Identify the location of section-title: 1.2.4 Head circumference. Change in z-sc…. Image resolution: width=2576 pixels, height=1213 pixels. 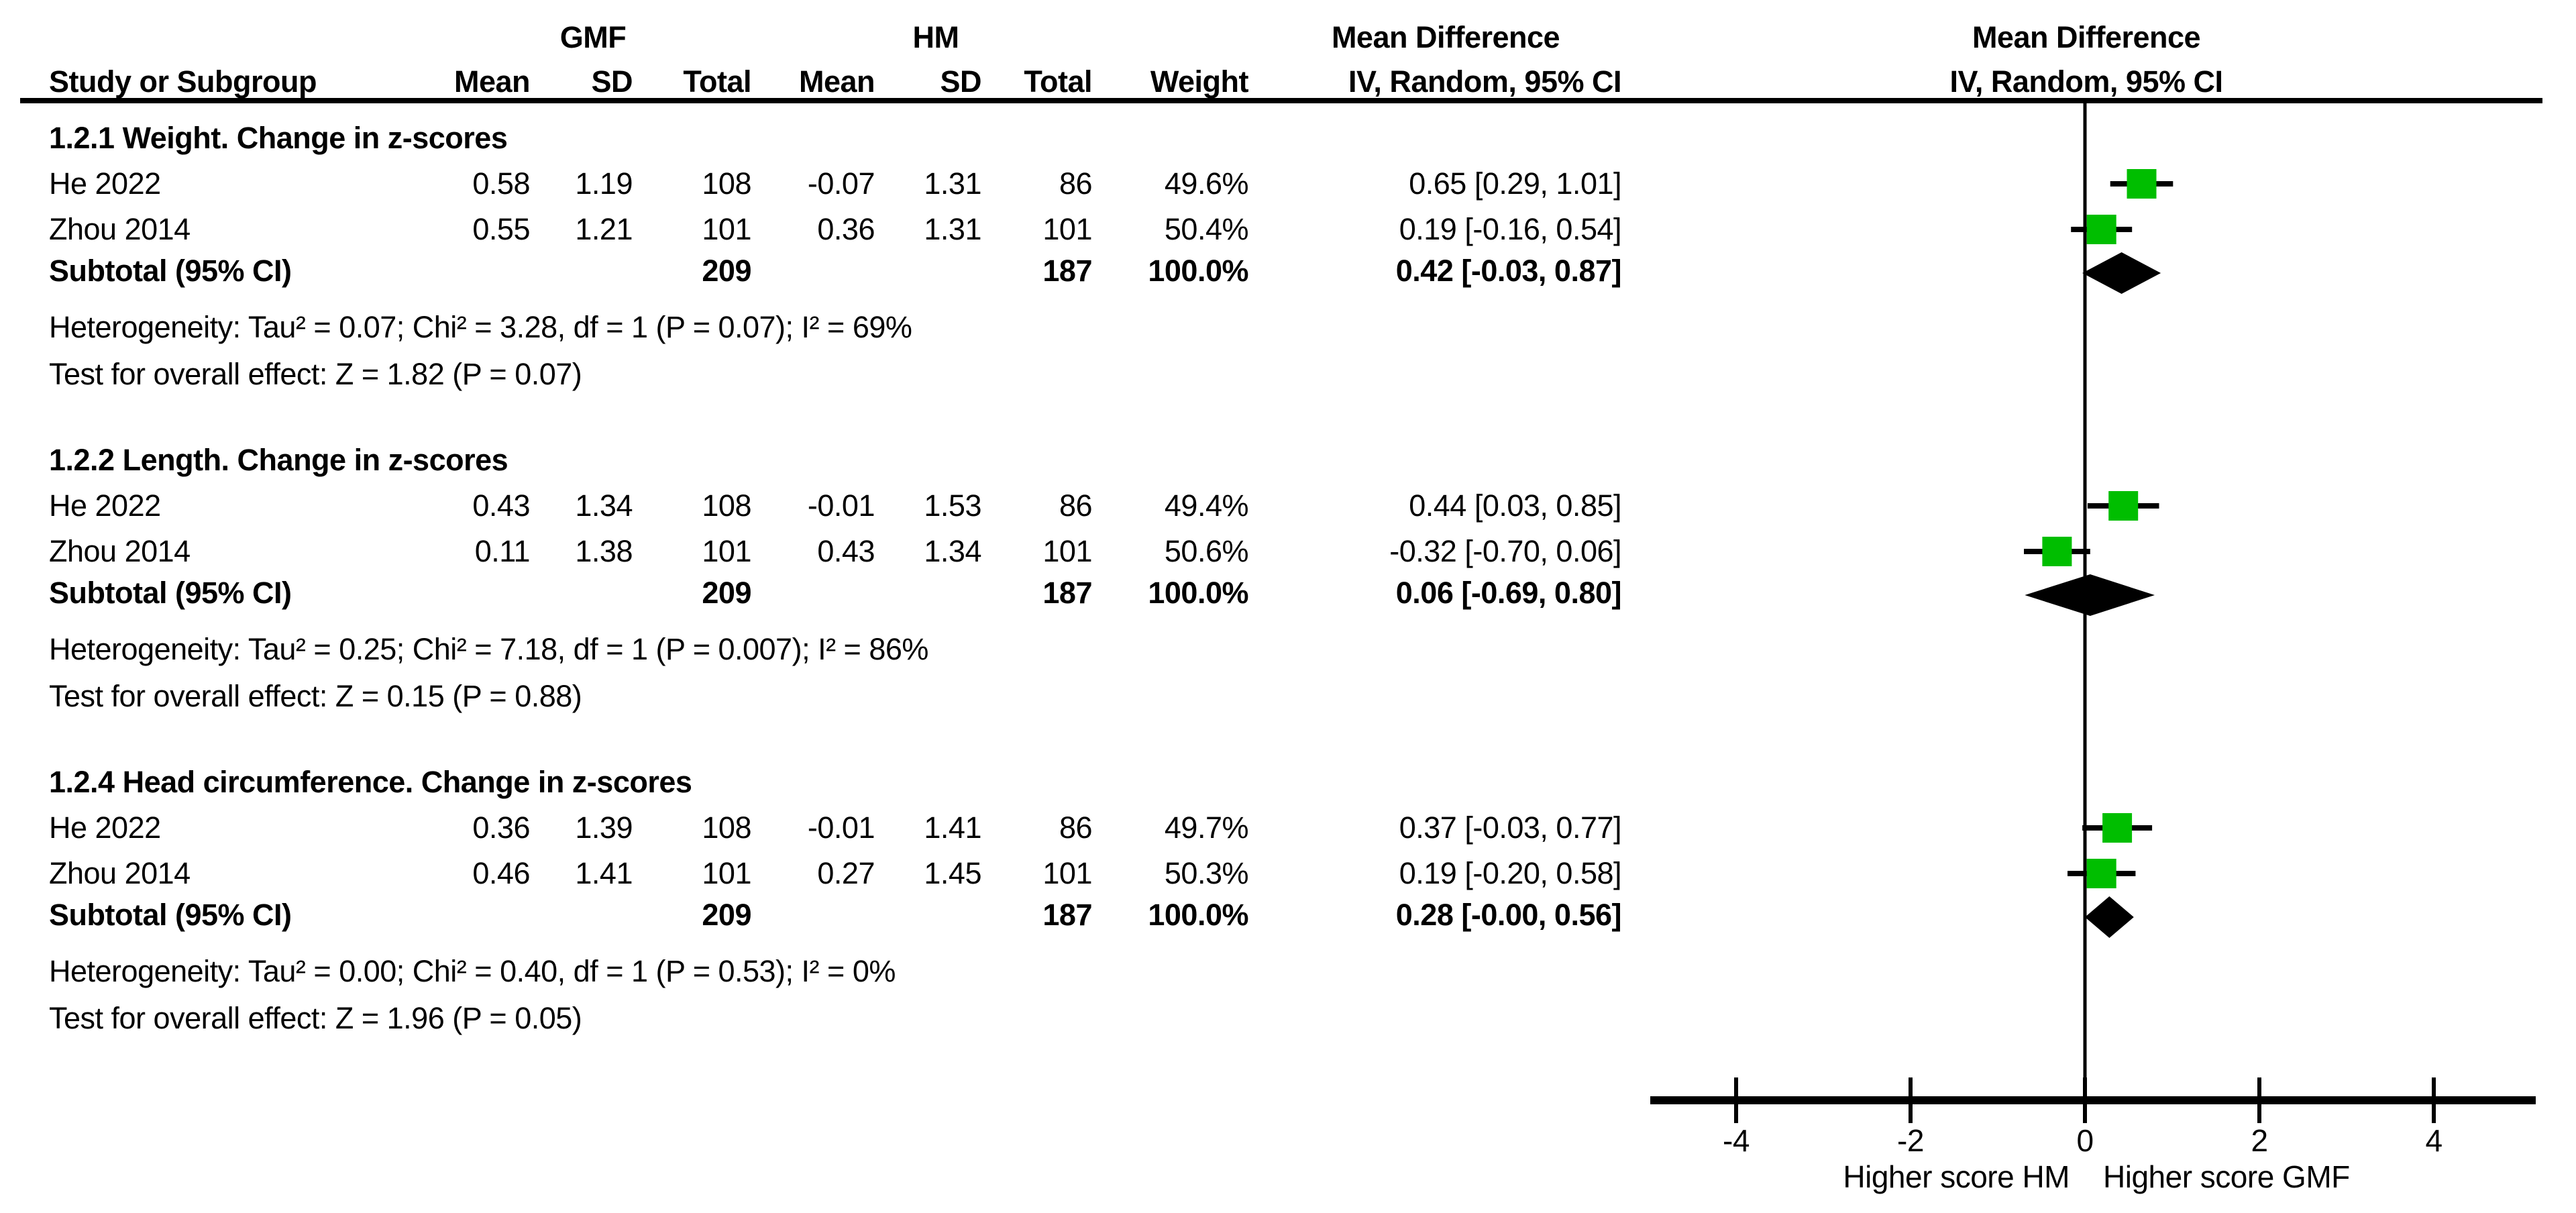
(370, 782).